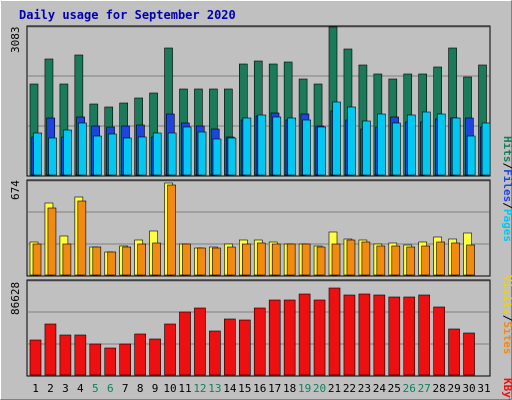  Describe the element at coordinates (199, 388) in the screenshot. I see `day-label: 12` at that location.